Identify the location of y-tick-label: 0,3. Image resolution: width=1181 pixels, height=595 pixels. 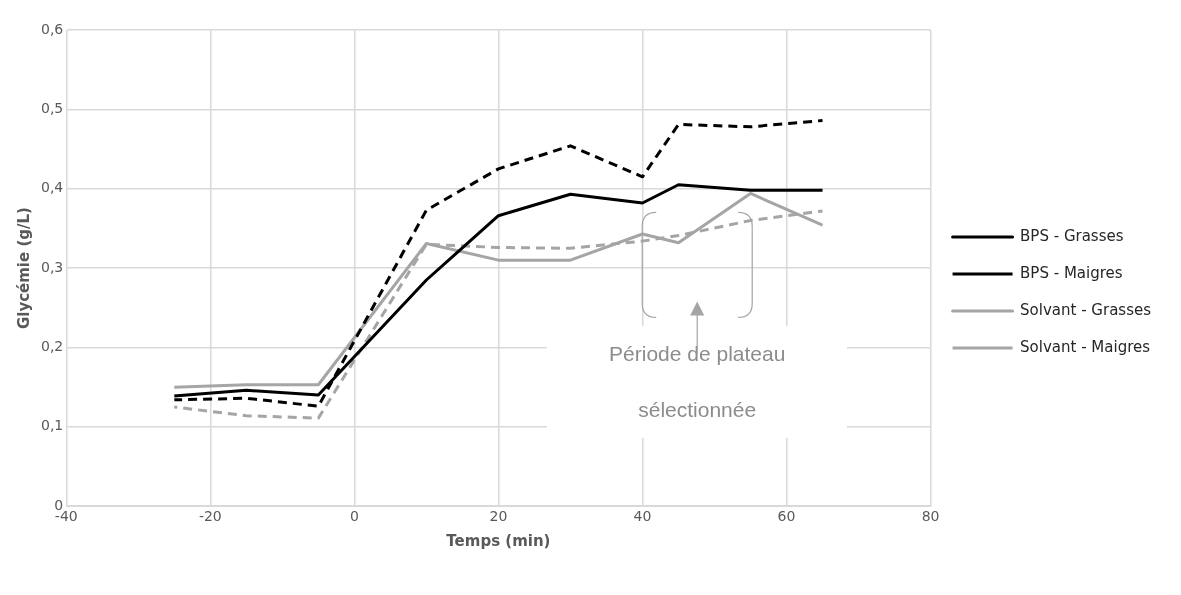
(52, 266).